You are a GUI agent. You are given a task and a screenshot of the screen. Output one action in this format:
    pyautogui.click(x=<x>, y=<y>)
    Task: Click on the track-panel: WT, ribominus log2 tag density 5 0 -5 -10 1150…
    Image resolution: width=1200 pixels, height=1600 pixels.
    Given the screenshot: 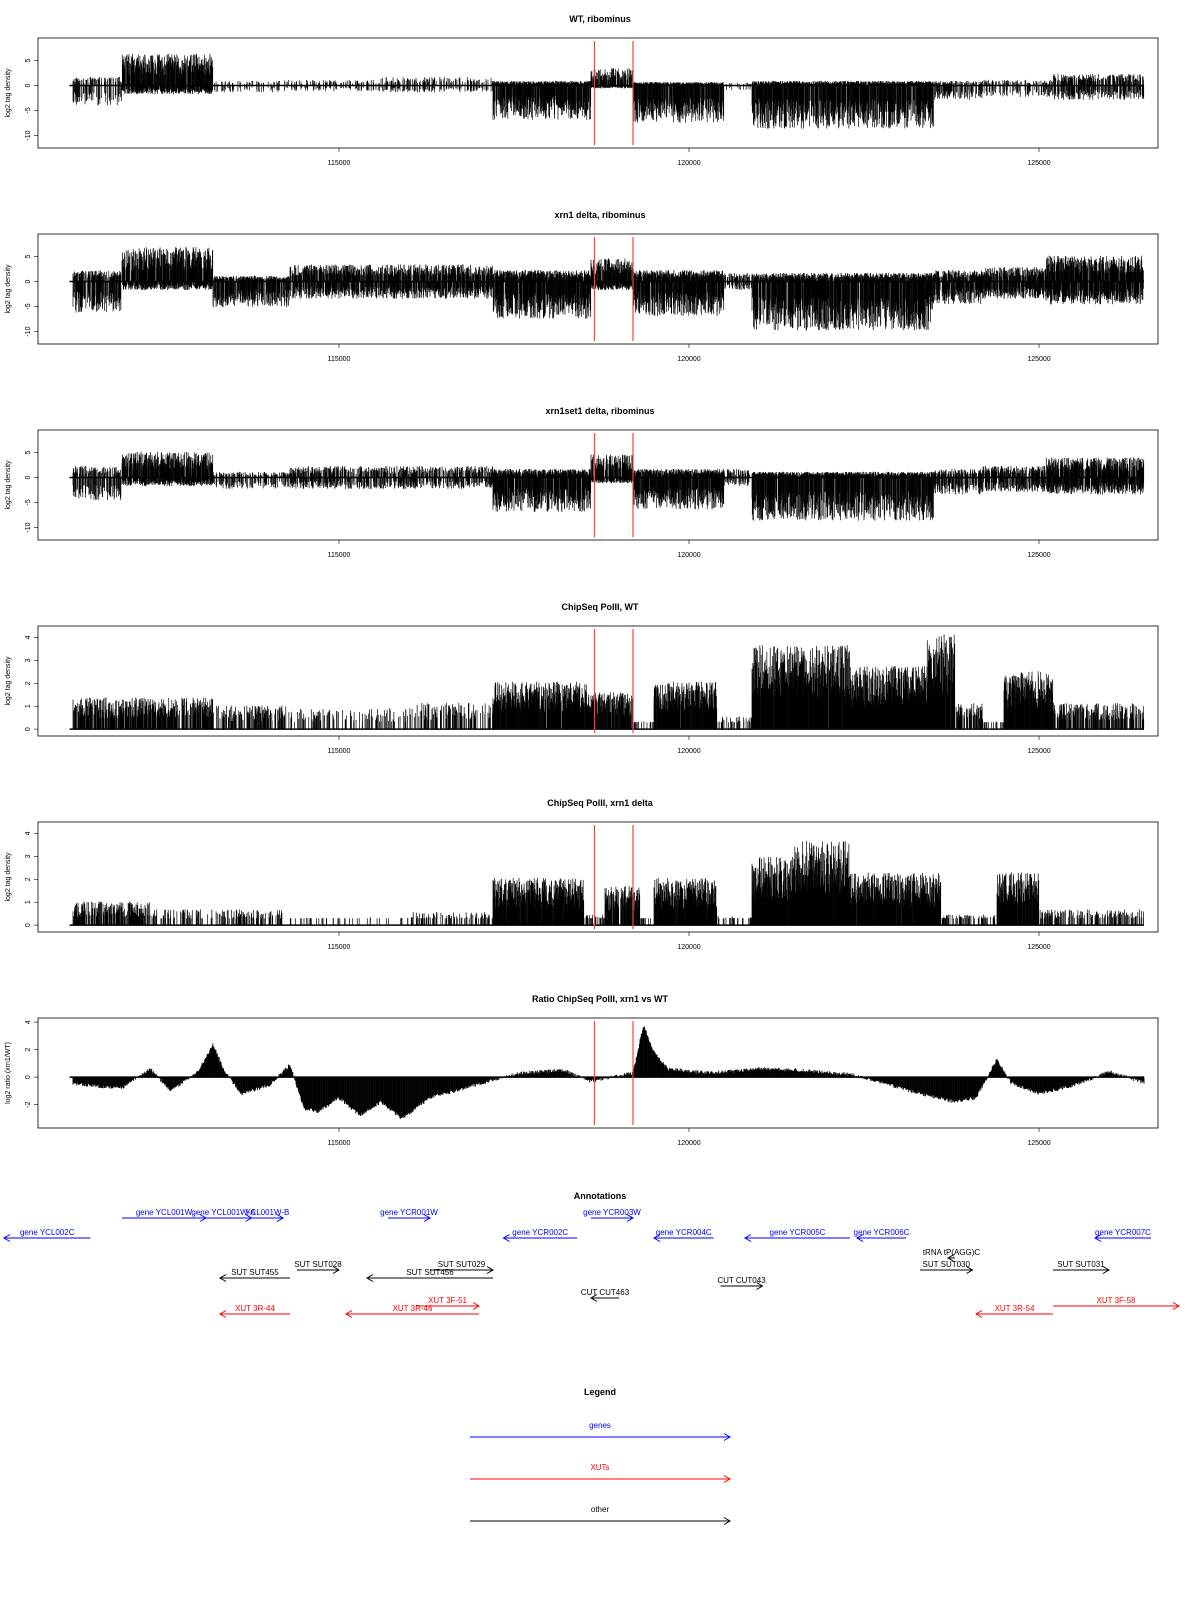 What is the action you would take?
    pyautogui.click(x=582, y=90)
    